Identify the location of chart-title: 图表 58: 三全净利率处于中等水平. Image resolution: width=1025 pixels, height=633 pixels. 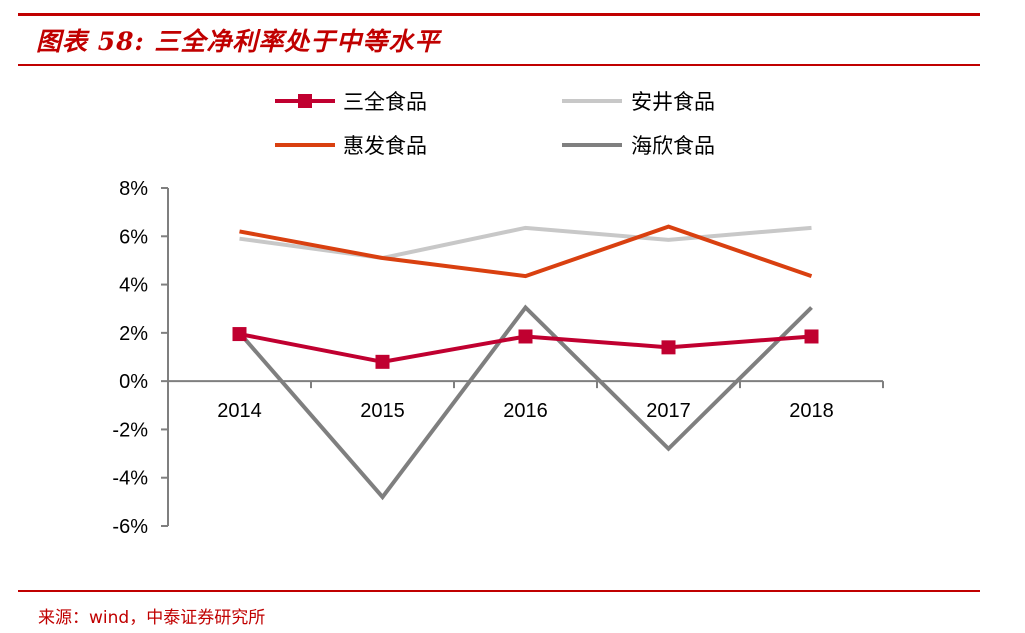
(238, 41).